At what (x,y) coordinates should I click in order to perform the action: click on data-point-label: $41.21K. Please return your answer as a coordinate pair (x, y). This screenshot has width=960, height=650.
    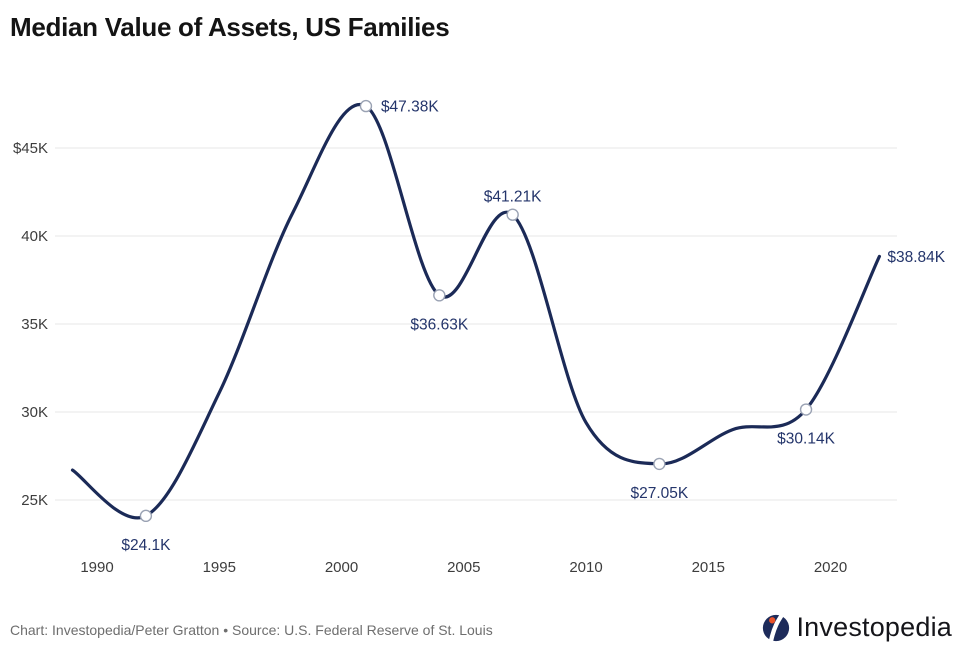
    Looking at the image, I should click on (513, 197).